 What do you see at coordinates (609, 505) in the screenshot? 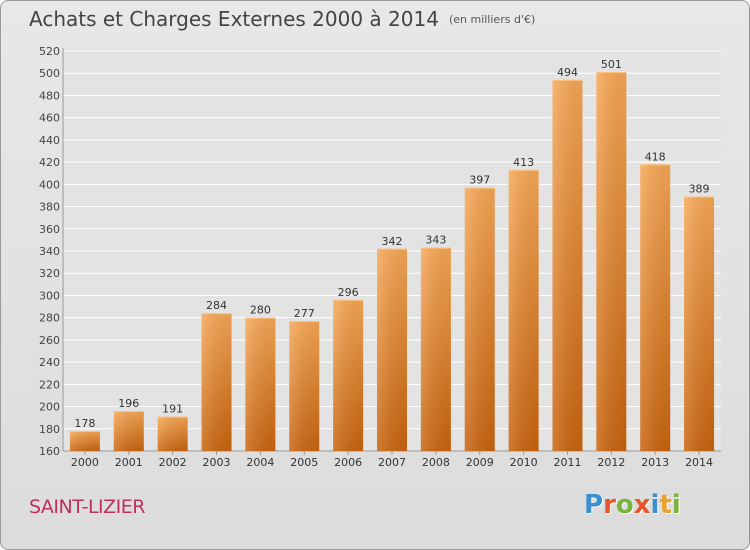
I see `logo-letter: r` at bounding box center [609, 505].